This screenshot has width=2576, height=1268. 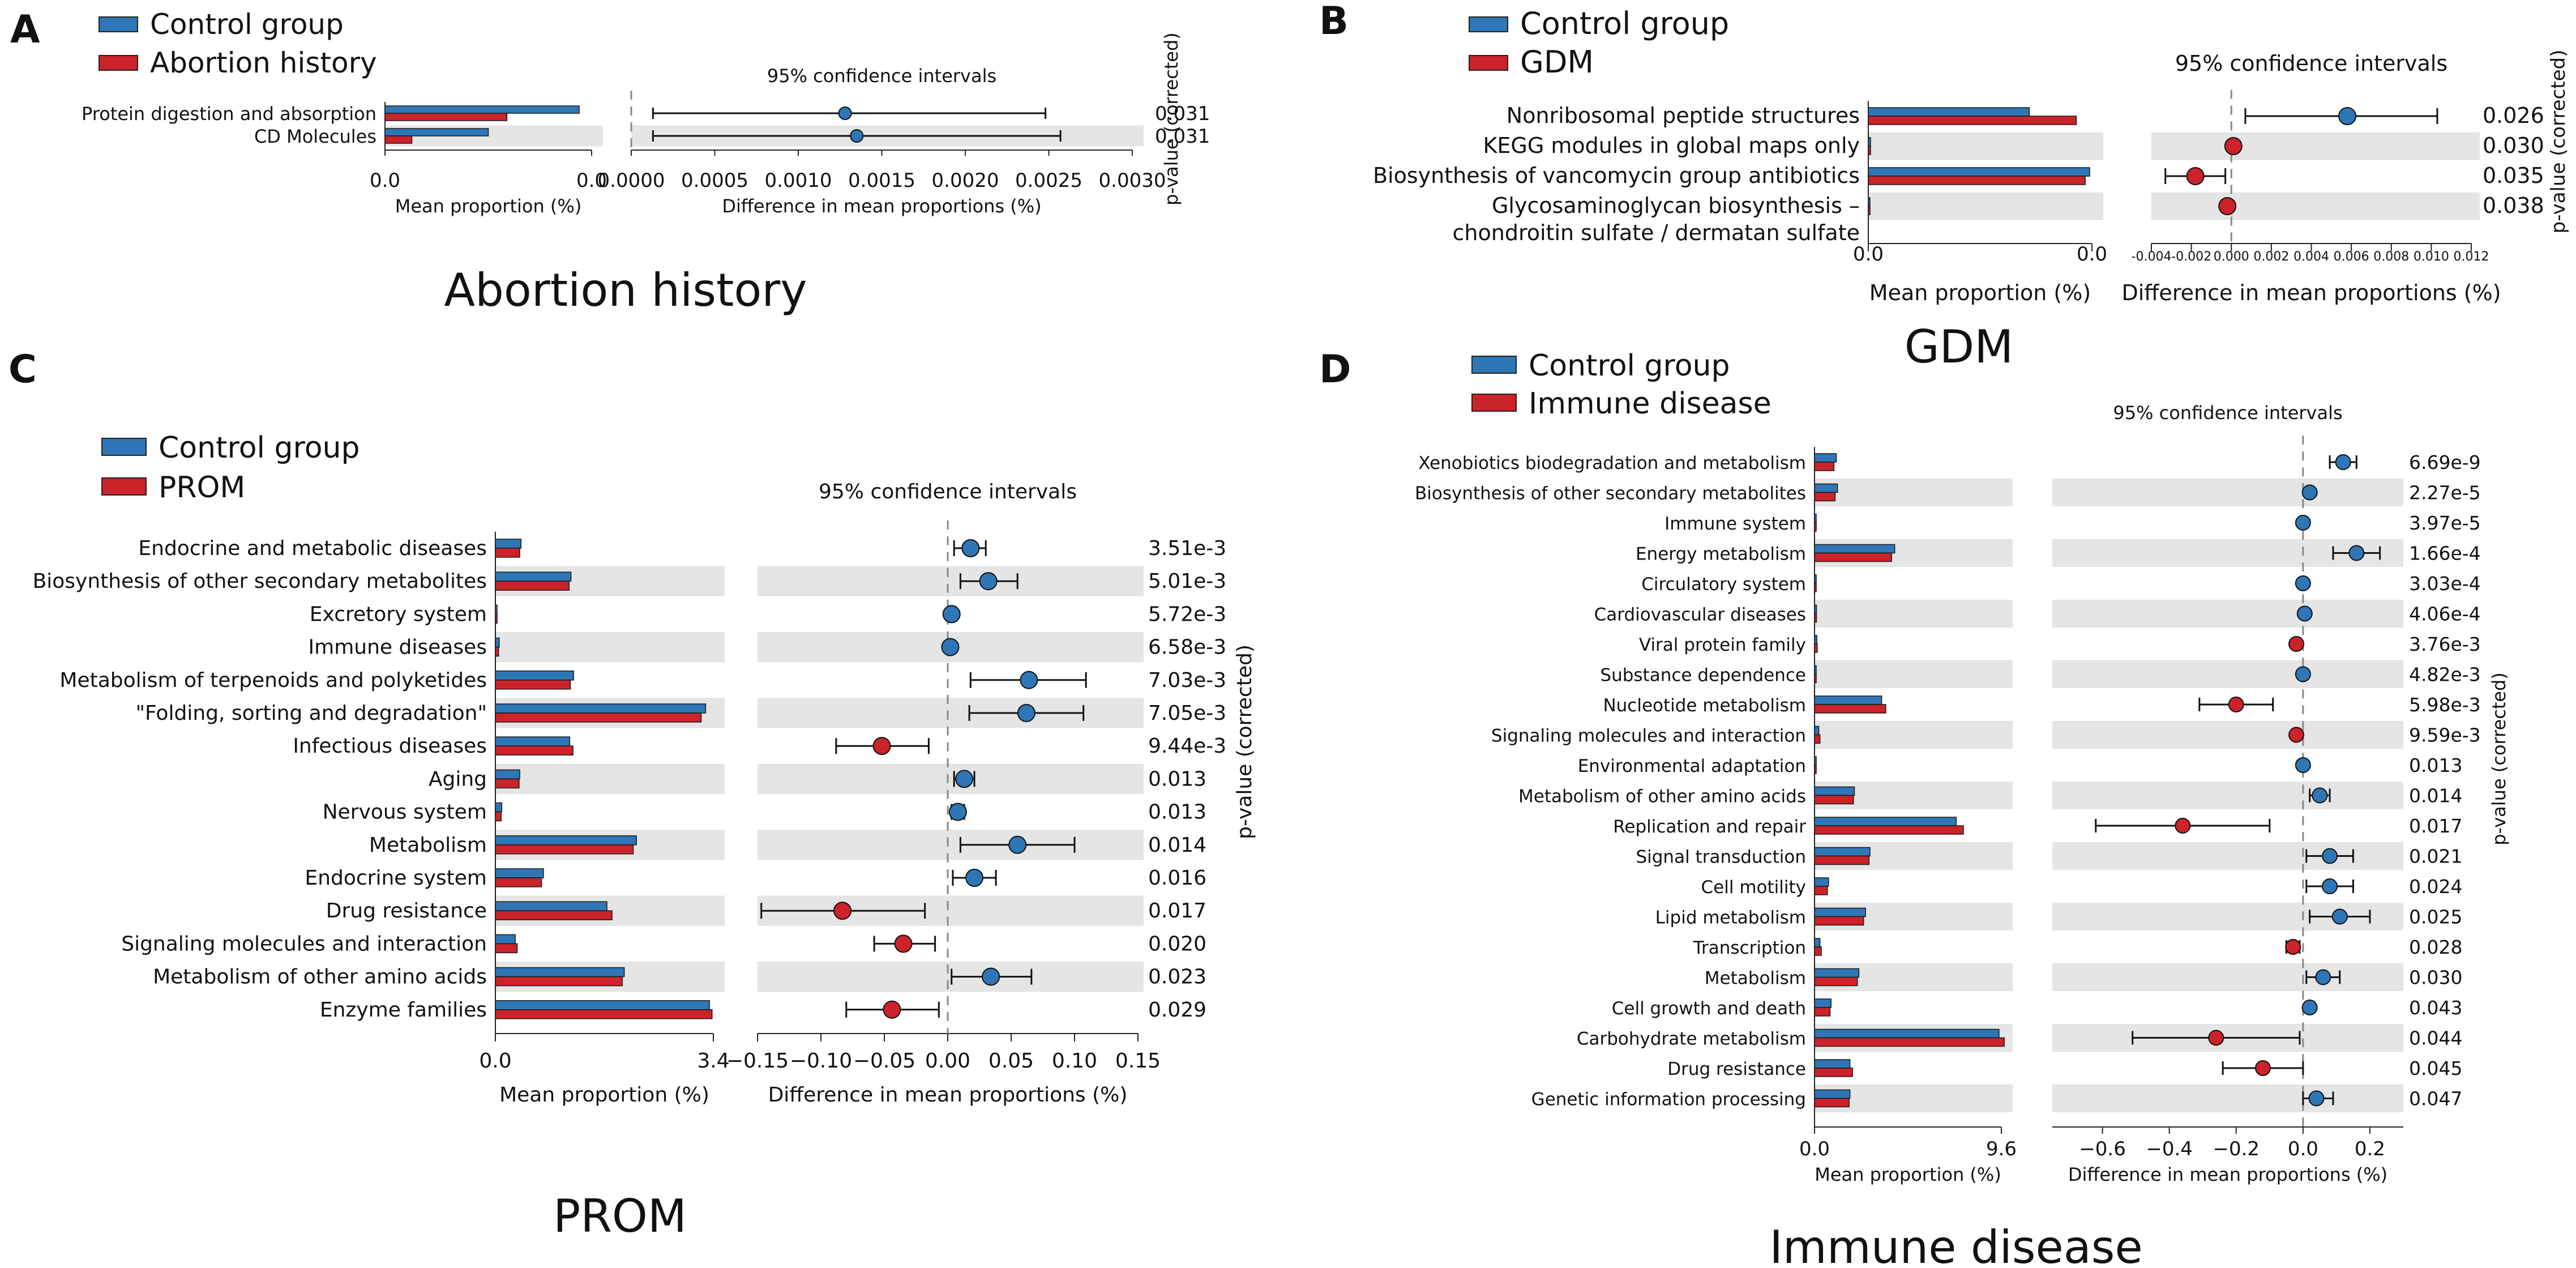 I want to click on category-label: Metabolism of other amino acids, so click(x=320, y=977).